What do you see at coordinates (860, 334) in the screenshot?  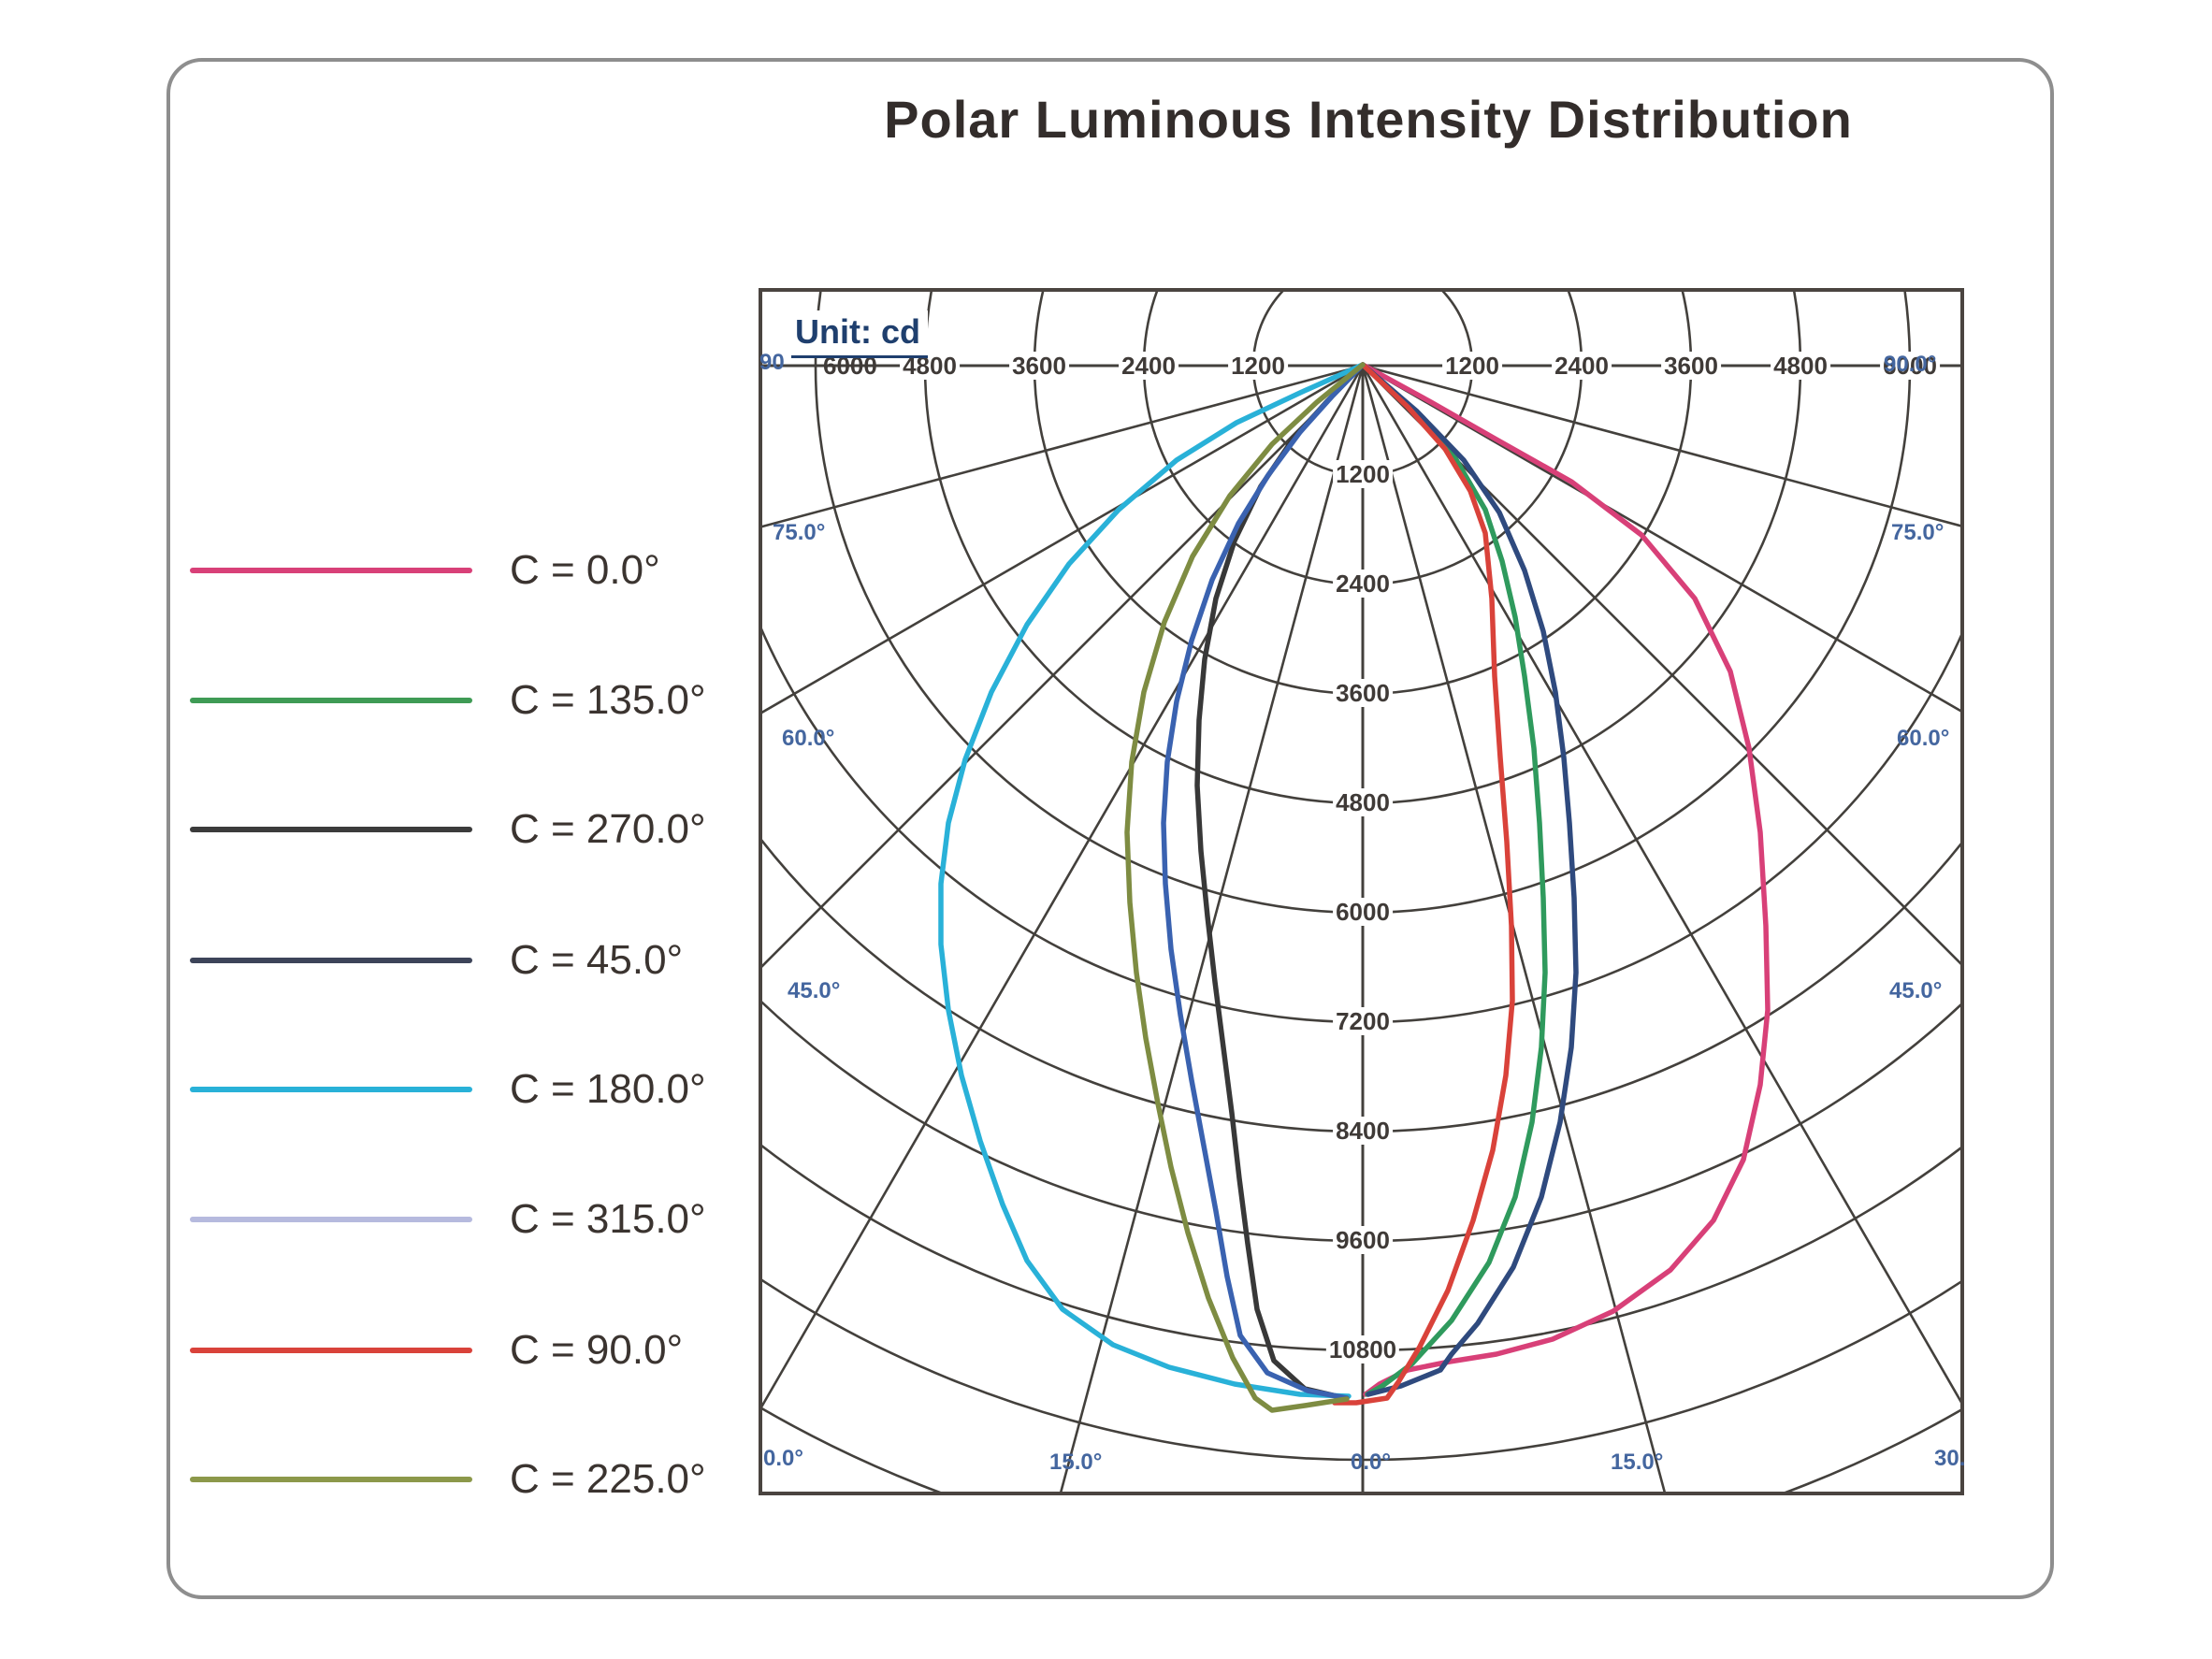 I see `unit-label: Unit: cd` at bounding box center [860, 334].